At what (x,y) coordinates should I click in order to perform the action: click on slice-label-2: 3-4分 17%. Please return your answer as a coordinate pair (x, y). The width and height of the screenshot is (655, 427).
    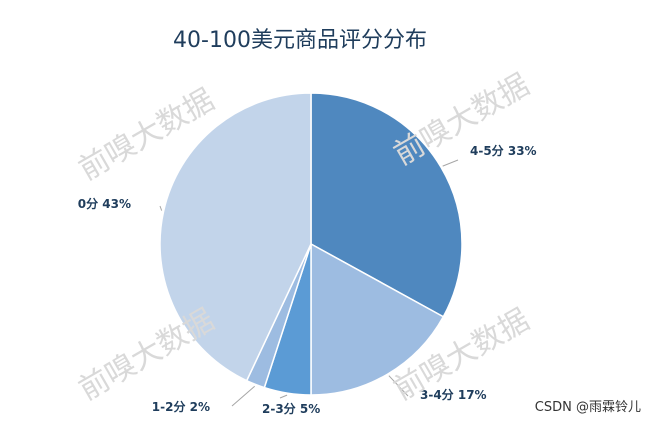
    Looking at the image, I should click on (453, 394).